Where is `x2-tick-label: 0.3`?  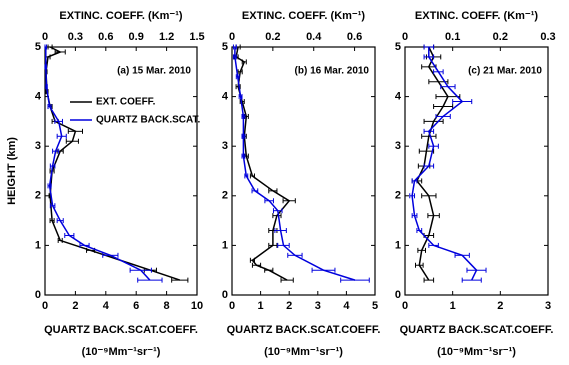
x2-tick-label: 0.3 is located at coordinates (547, 37).